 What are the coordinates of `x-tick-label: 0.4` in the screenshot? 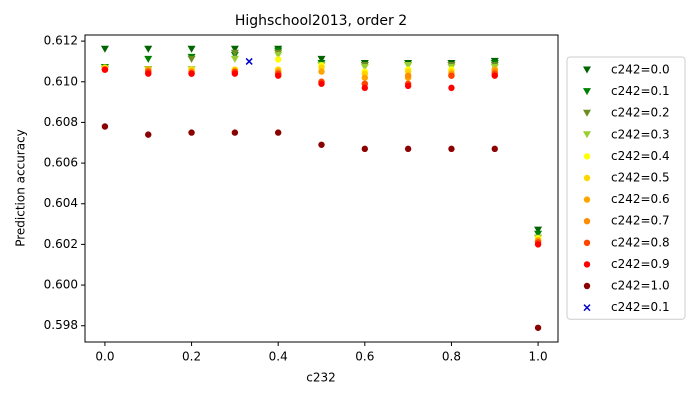 It's located at (278, 357).